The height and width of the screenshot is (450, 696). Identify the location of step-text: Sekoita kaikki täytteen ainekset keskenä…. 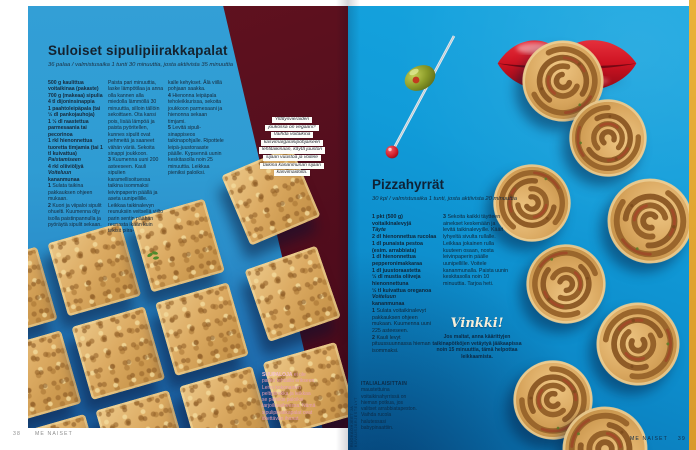
(476, 251).